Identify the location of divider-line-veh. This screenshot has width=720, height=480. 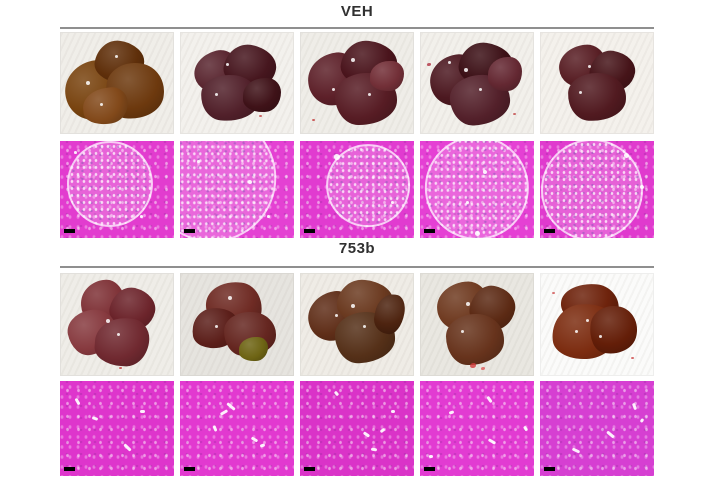
(357, 28).